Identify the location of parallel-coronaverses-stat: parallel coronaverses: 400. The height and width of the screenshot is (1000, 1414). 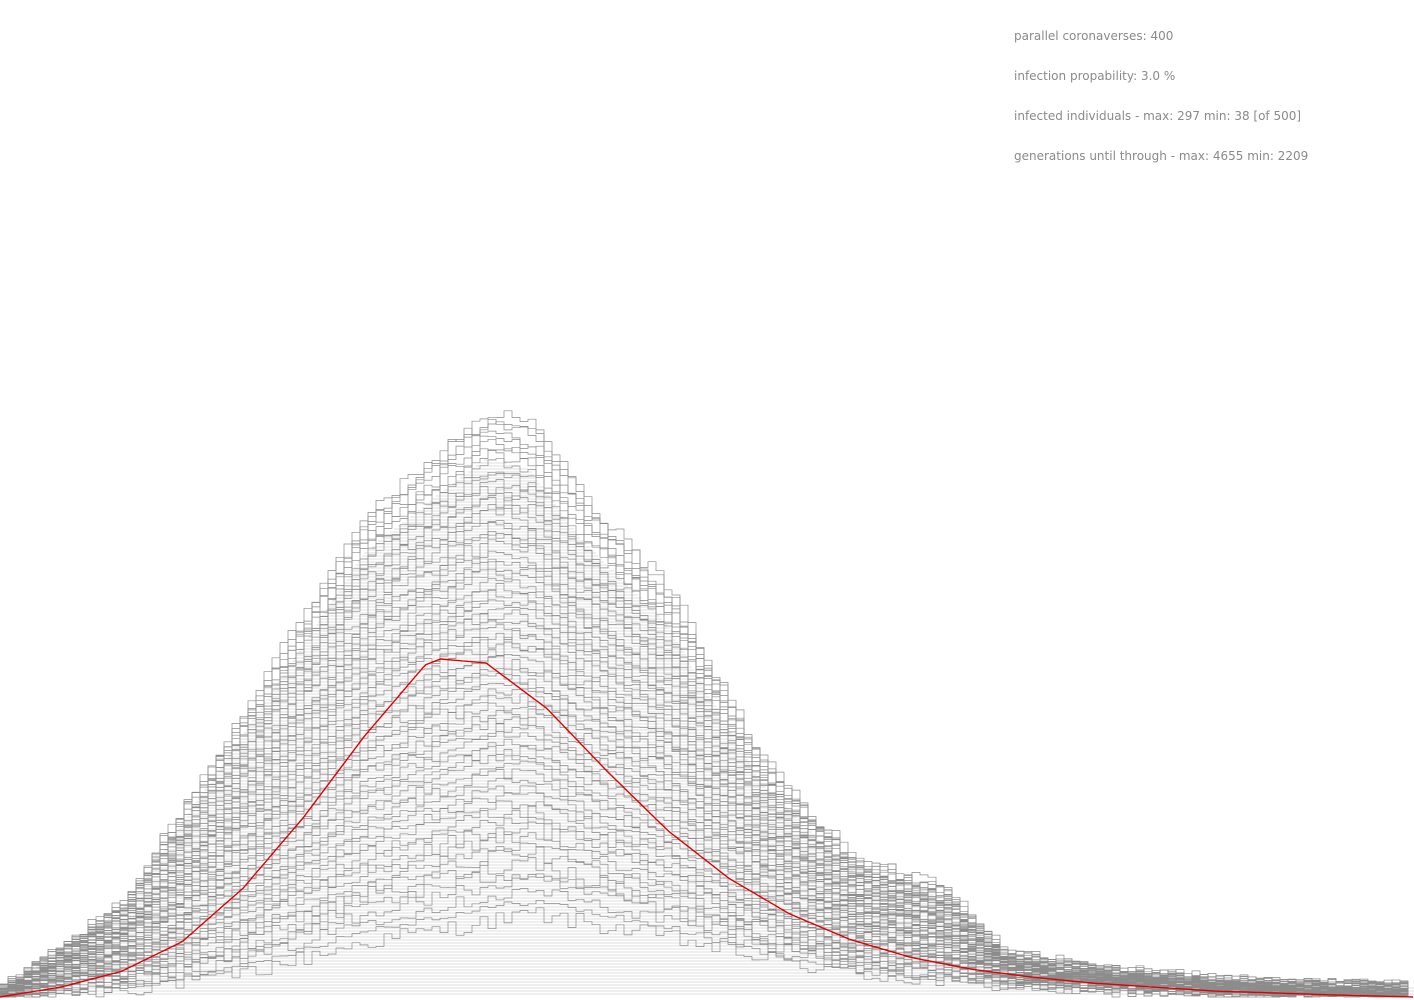
(1094, 36).